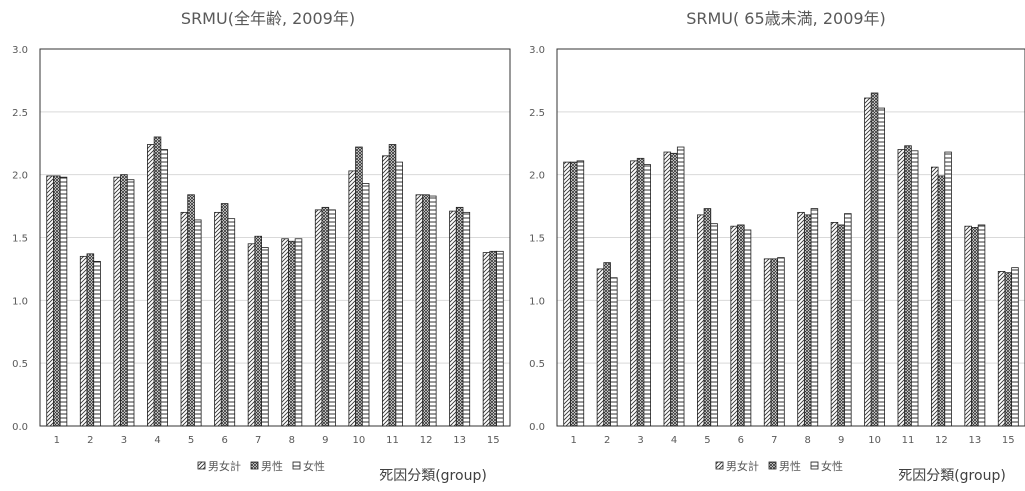 Image resolution: width=1025 pixels, height=491 pixels. Describe the element at coordinates (325, 440) in the screenshot. I see `x-tick-label: 9` at that location.